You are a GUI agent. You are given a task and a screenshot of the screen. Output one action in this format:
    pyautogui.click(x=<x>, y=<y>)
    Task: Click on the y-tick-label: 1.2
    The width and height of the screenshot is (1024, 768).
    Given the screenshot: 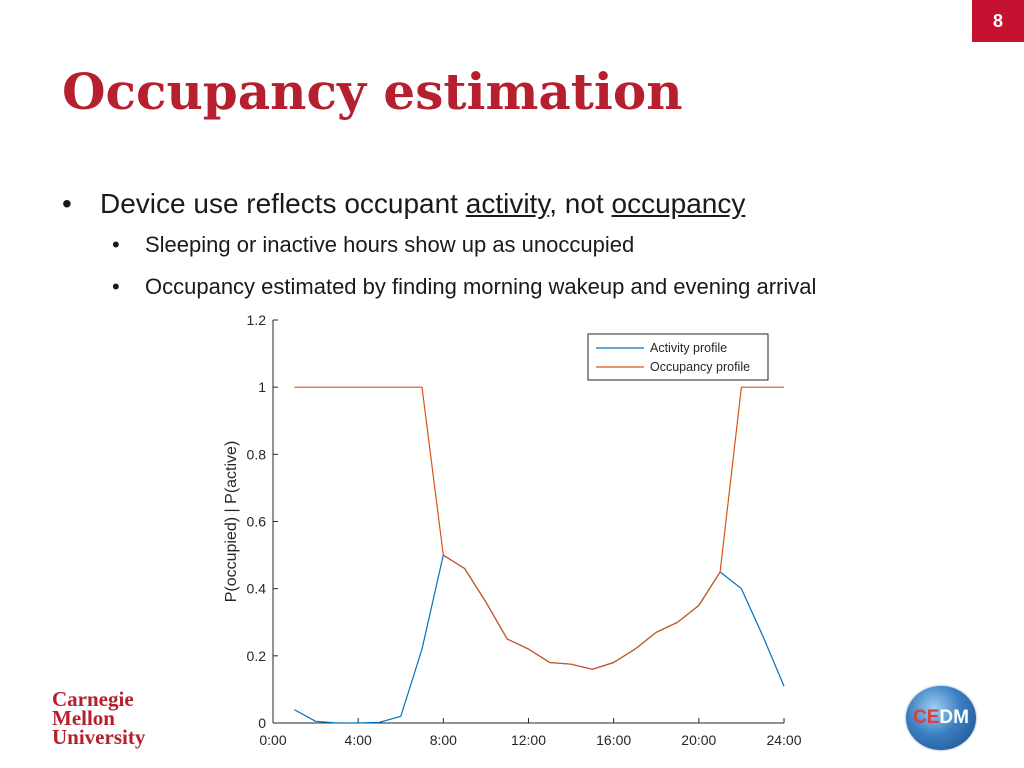 What is the action you would take?
    pyautogui.click(x=257, y=320)
    